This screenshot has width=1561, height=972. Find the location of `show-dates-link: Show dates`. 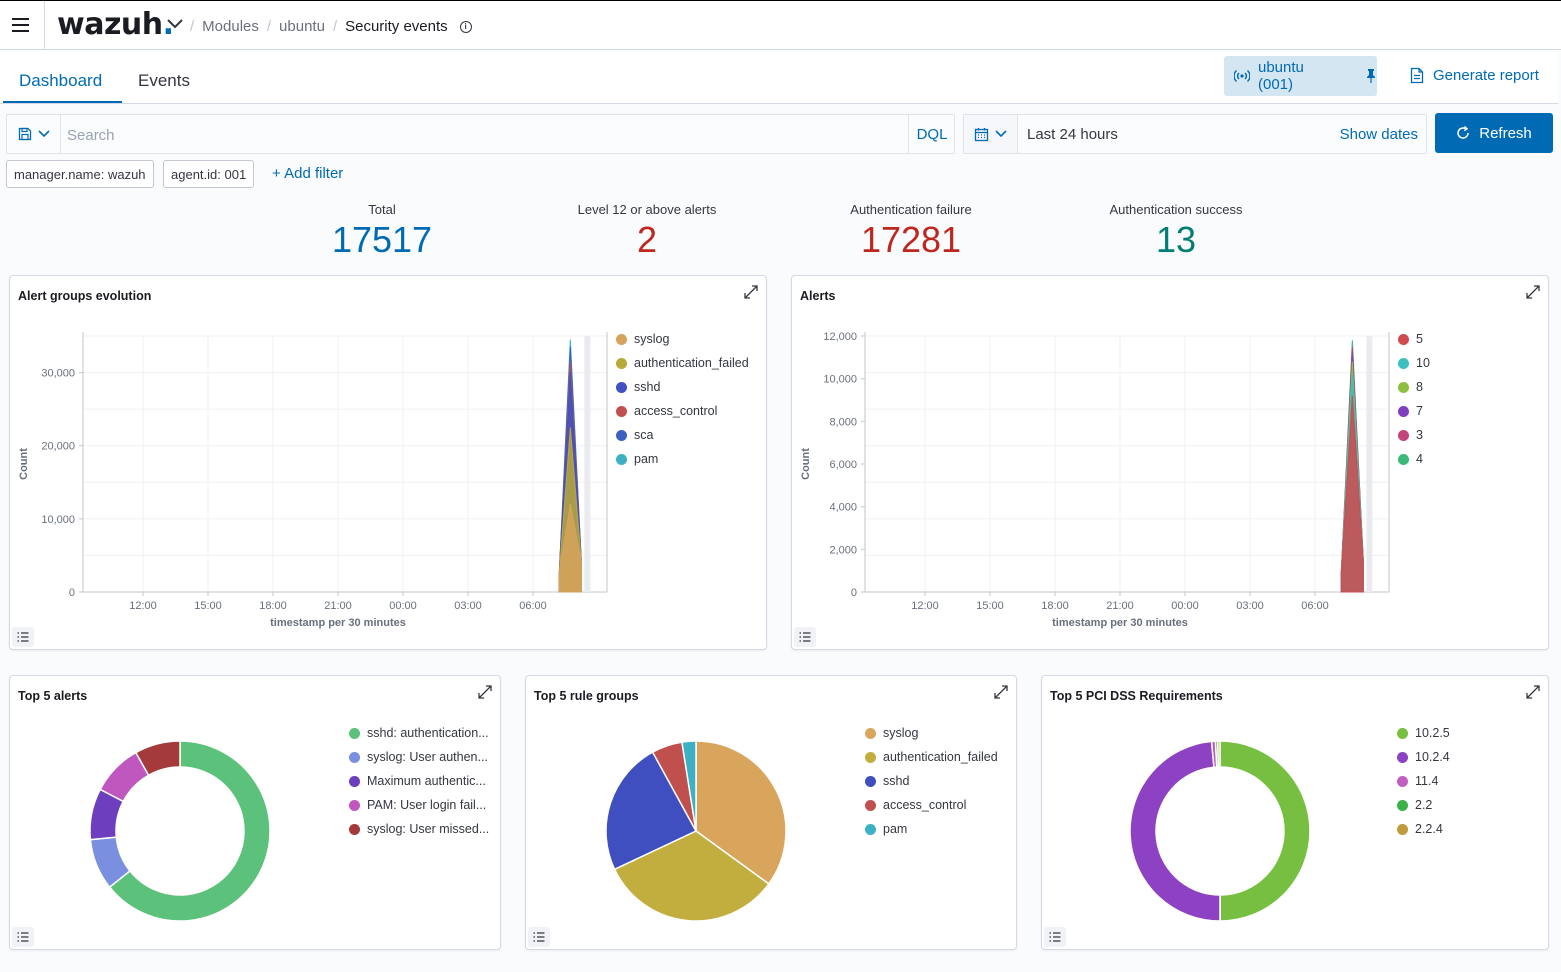

show-dates-link: Show dates is located at coordinates (1378, 134).